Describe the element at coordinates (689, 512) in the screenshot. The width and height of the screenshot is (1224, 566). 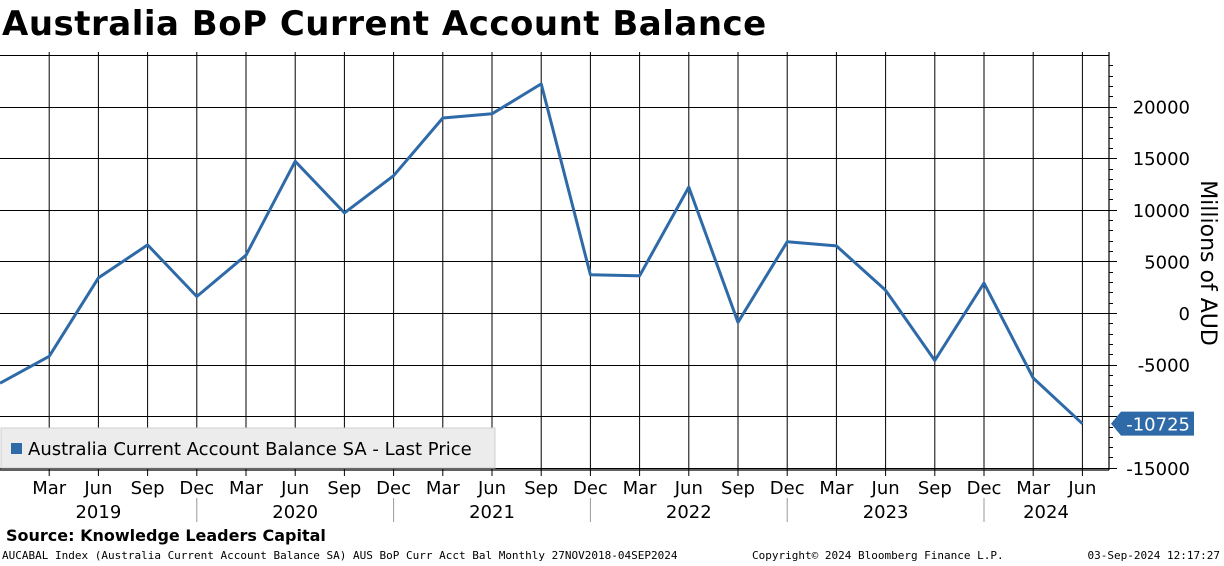
I see `year-label: 2022` at that location.